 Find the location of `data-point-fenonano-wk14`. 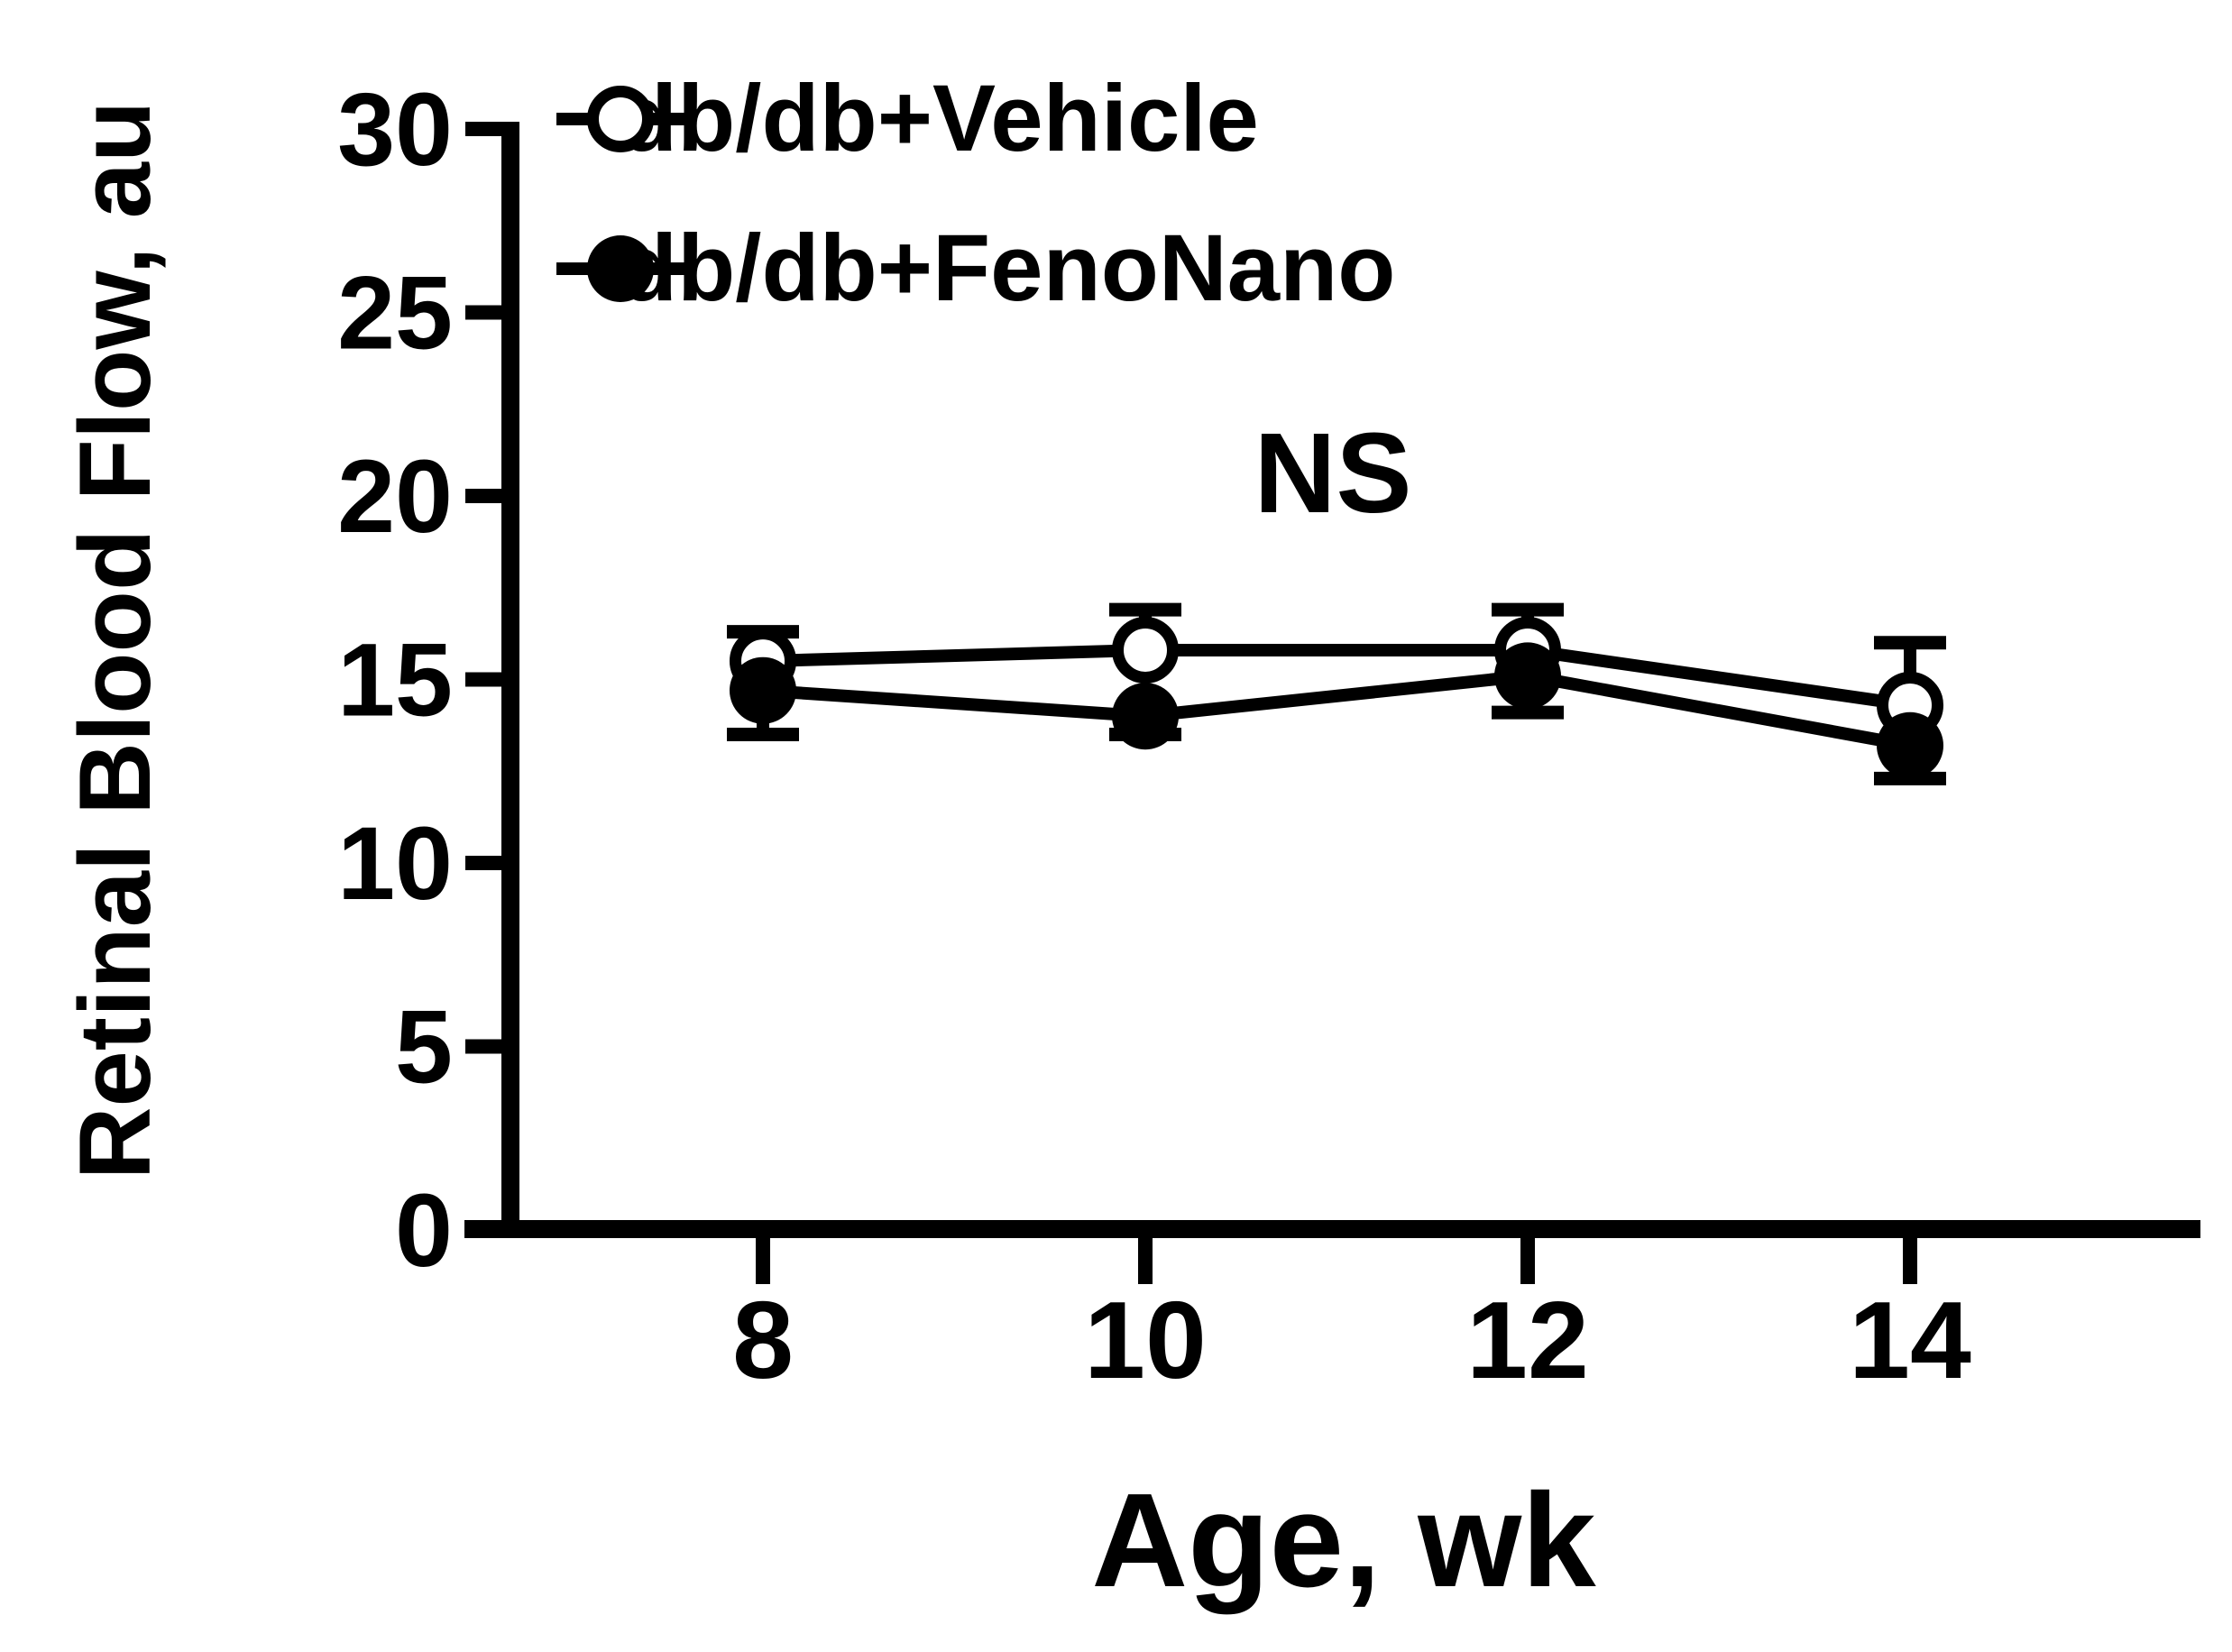

data-point-fenonano-wk14 is located at coordinates (1910, 745).